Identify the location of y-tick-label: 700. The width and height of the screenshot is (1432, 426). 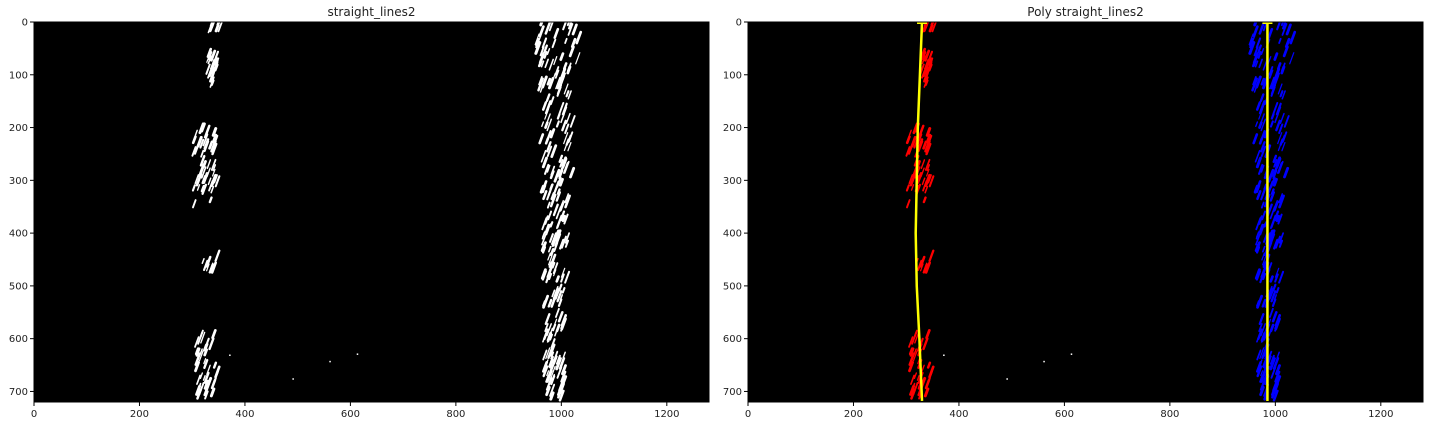
(732, 392).